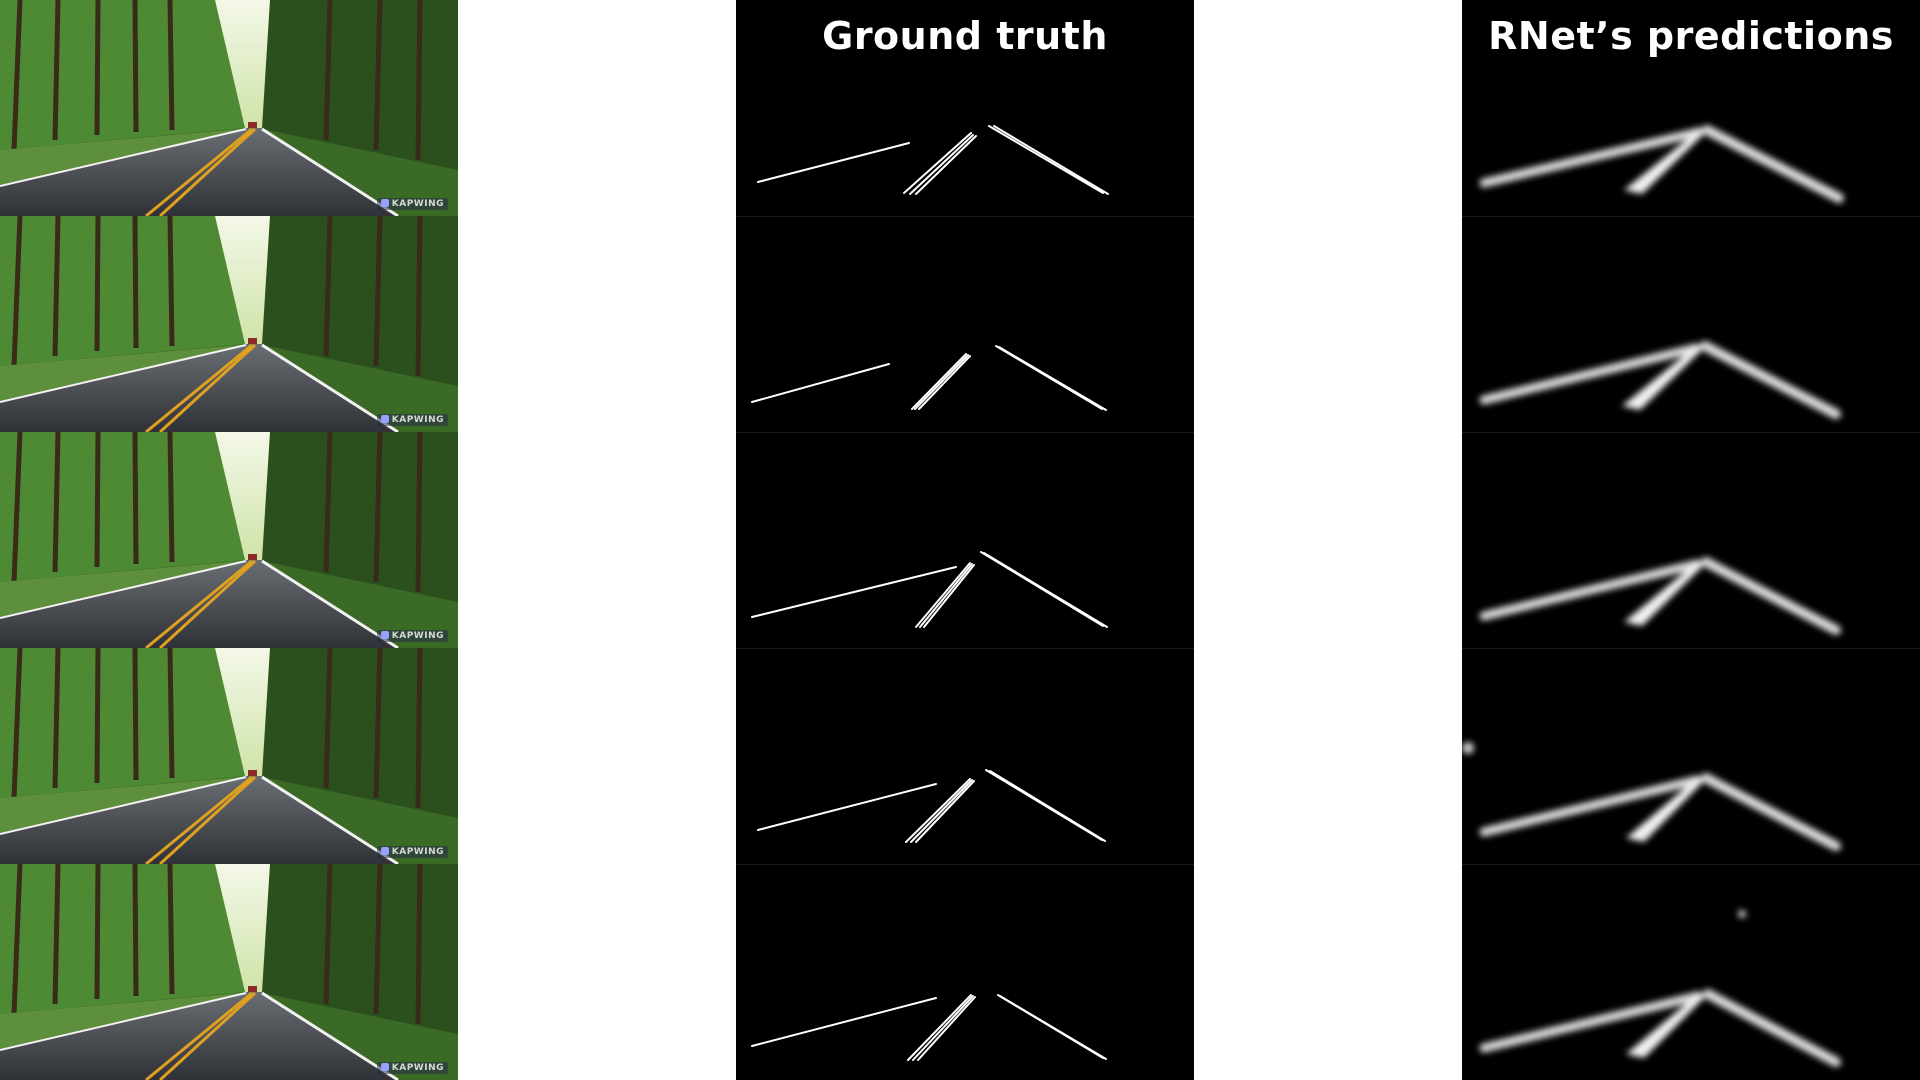 The width and height of the screenshot is (1920, 1080). Describe the element at coordinates (965, 36) in the screenshot. I see `ground-truth-title: Ground truth` at that location.